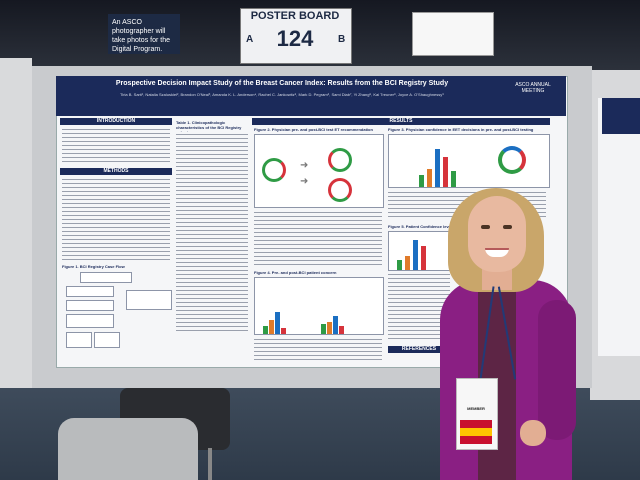 The image size is (640, 480). I want to click on left-eye, so click(485, 227).